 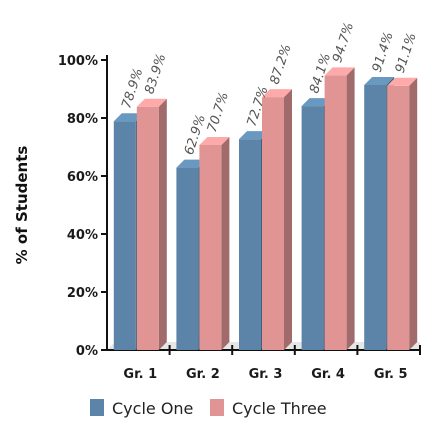 What do you see at coordinates (391, 374) in the screenshot?
I see `x-tick-label: Gr. 5` at bounding box center [391, 374].